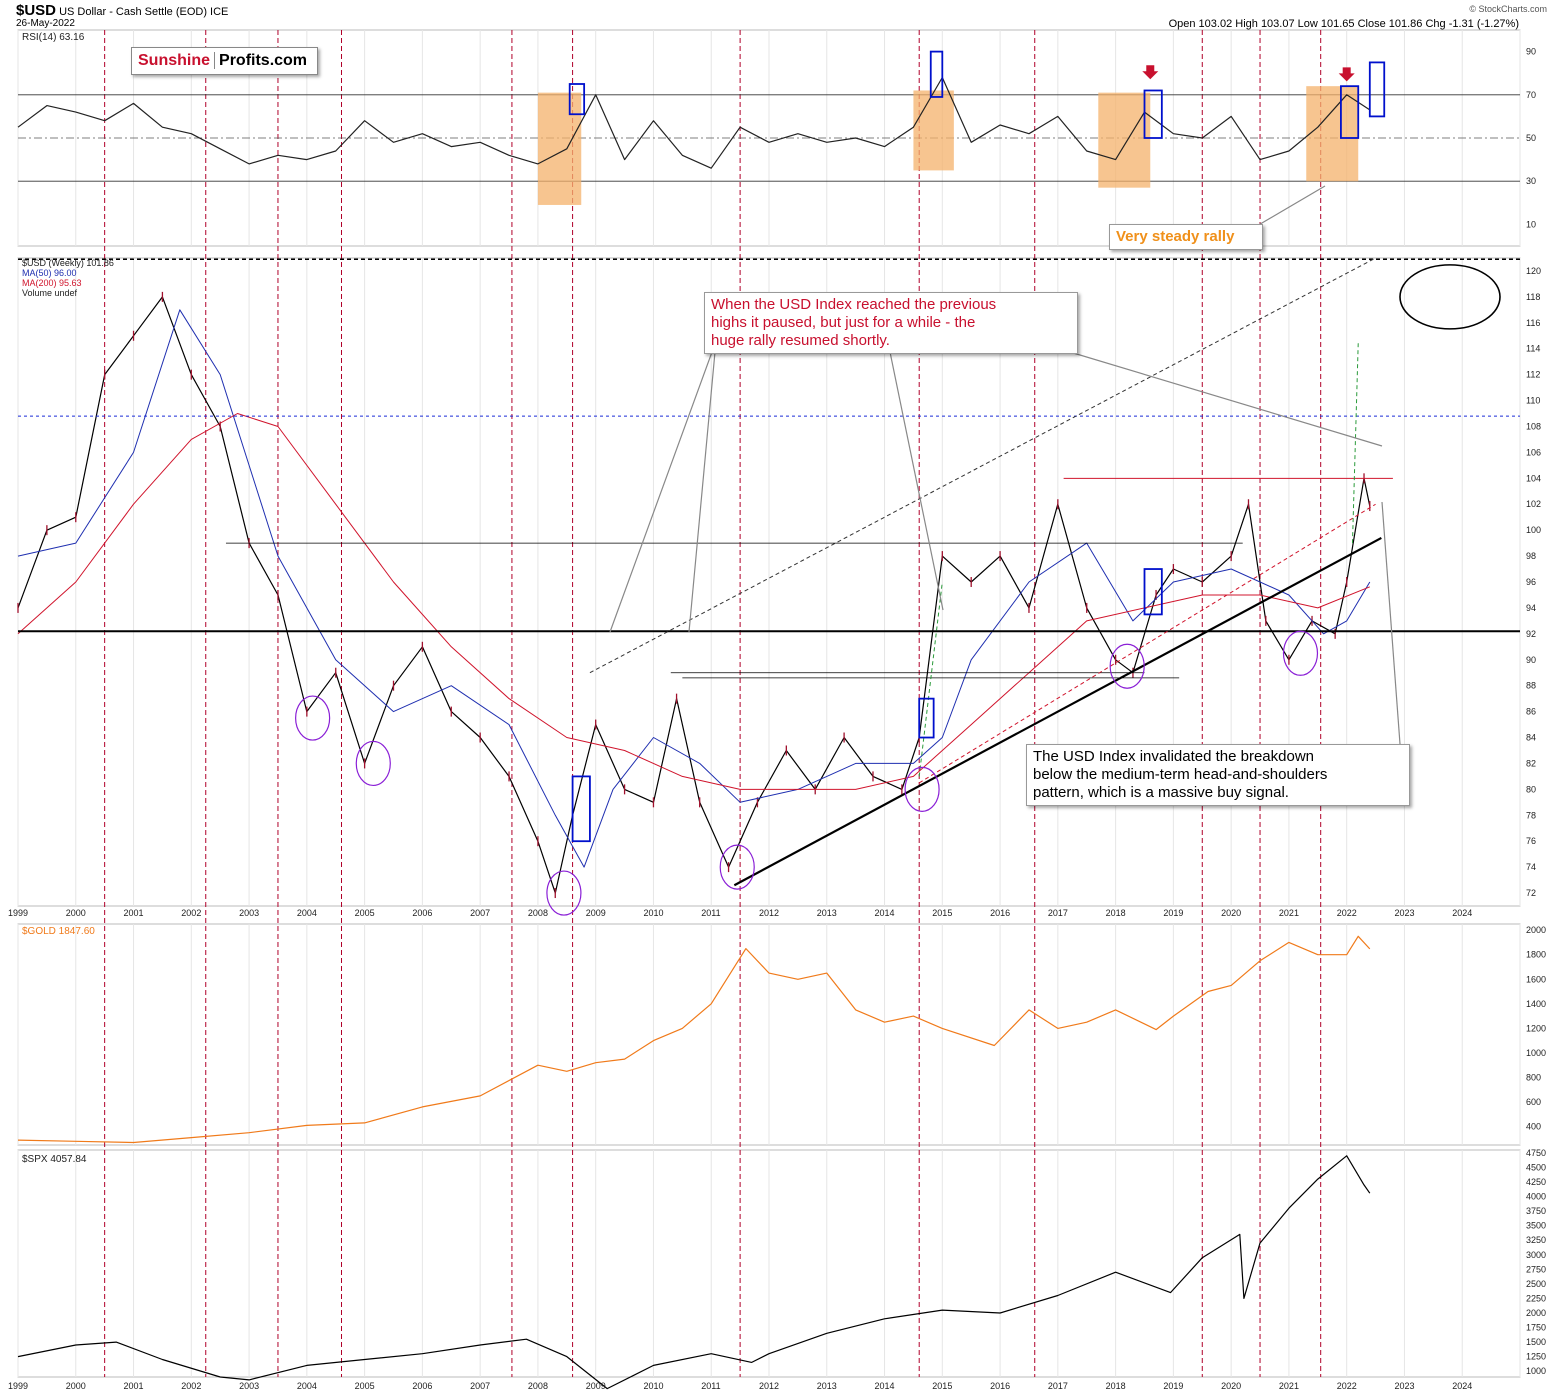 This screenshot has width=1565, height=1396. Describe the element at coordinates (596, 913) in the screenshot. I see `x-tick-label: 2009` at that location.